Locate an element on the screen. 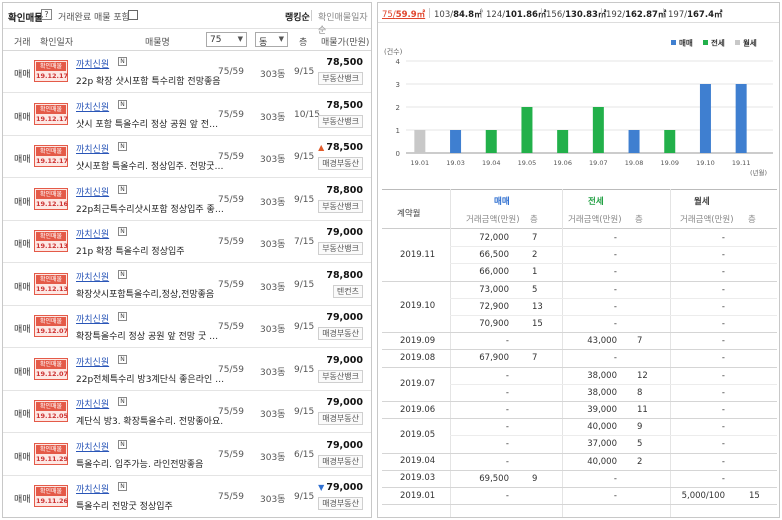 This screenshot has width=782, height=520. table-row: 72,000 7 - - is located at coordinates (579, 237).